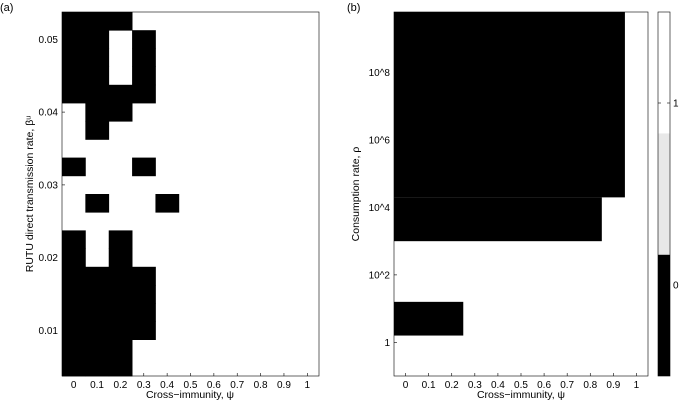  I want to click on colorbar-ticks: 10, so click(668, 195).